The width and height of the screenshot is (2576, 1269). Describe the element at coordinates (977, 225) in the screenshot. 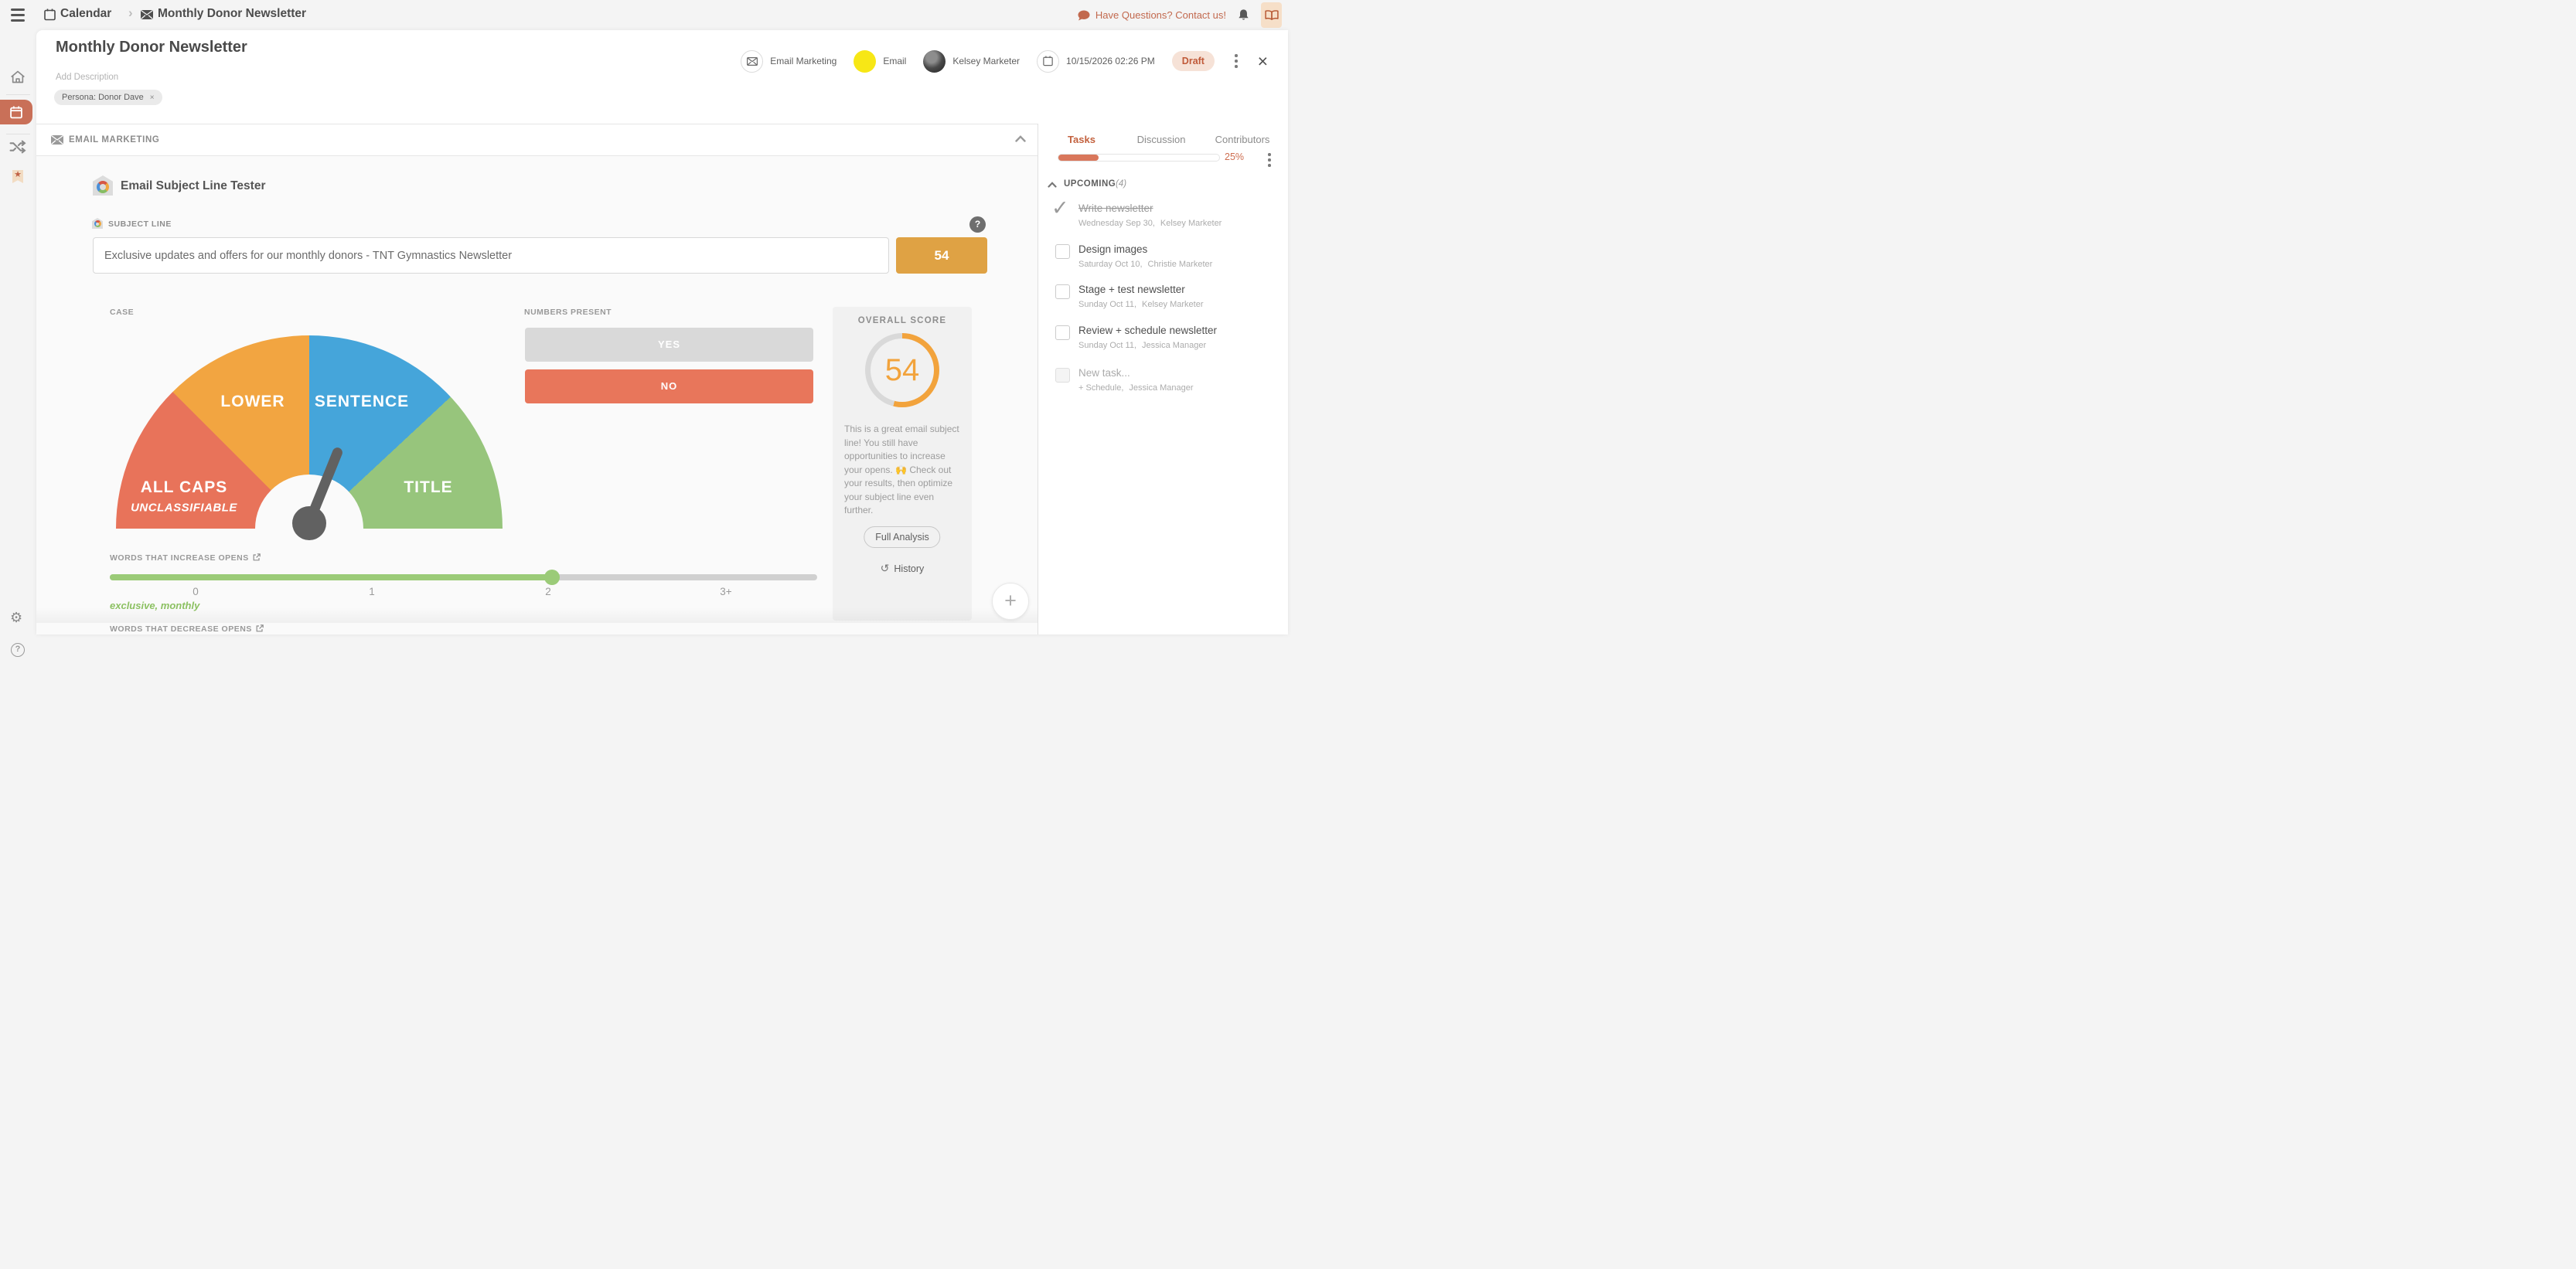

I see `help-question-icon: ?` at that location.